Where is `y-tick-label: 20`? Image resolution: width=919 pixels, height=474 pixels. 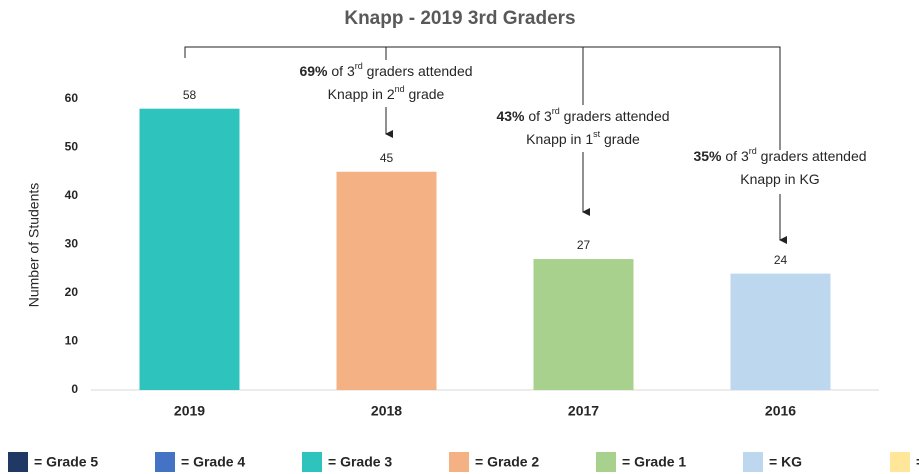
y-tick-label: 20 is located at coordinates (72, 292).